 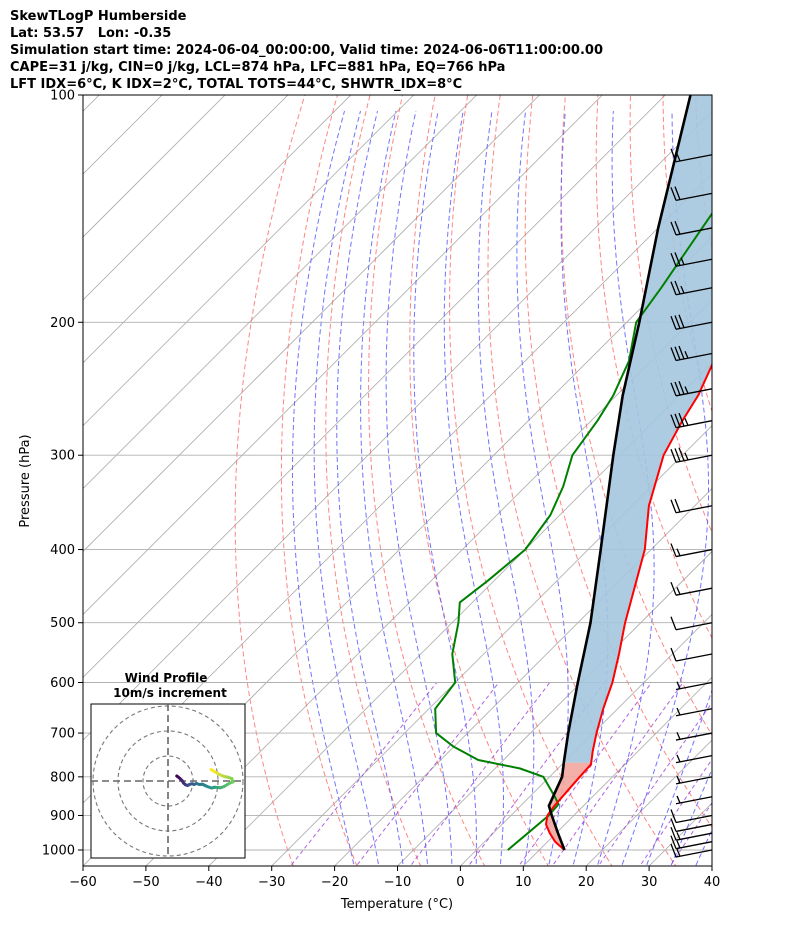 I want to click on x-tick-label: 10, so click(x=523, y=882).